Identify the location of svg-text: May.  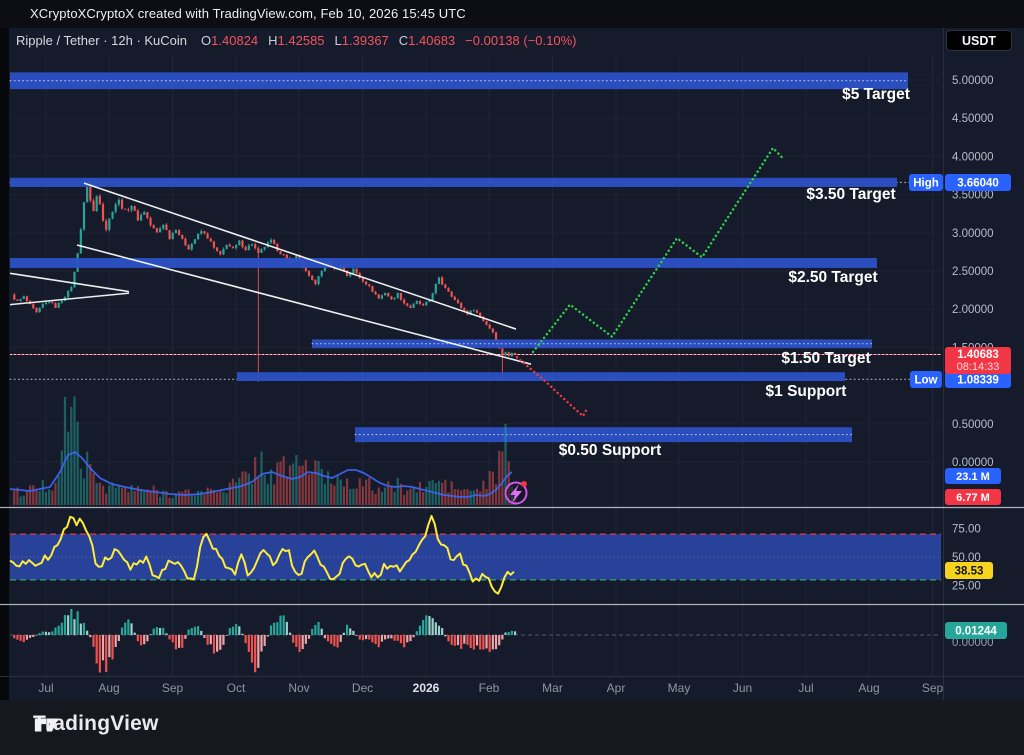
(679, 688).